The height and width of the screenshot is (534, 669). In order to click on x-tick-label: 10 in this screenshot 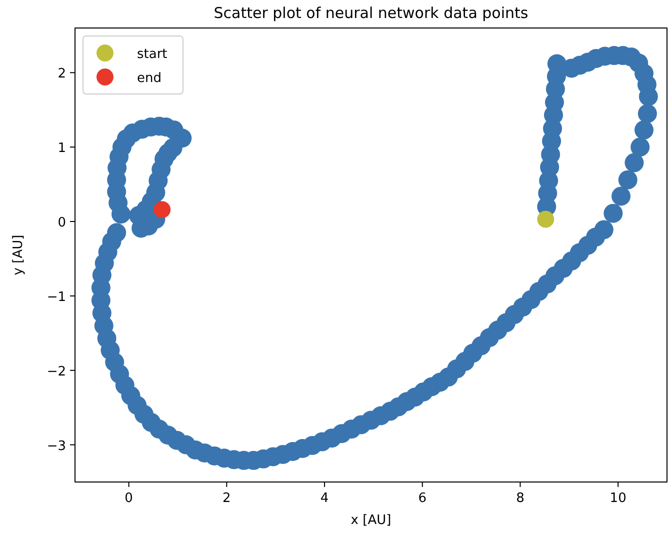, I will do `click(618, 498)`.